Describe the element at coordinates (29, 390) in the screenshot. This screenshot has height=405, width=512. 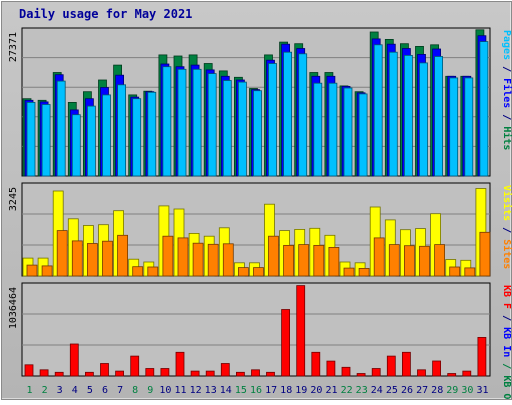
I see `x-tick-label-1: 1` at that location.